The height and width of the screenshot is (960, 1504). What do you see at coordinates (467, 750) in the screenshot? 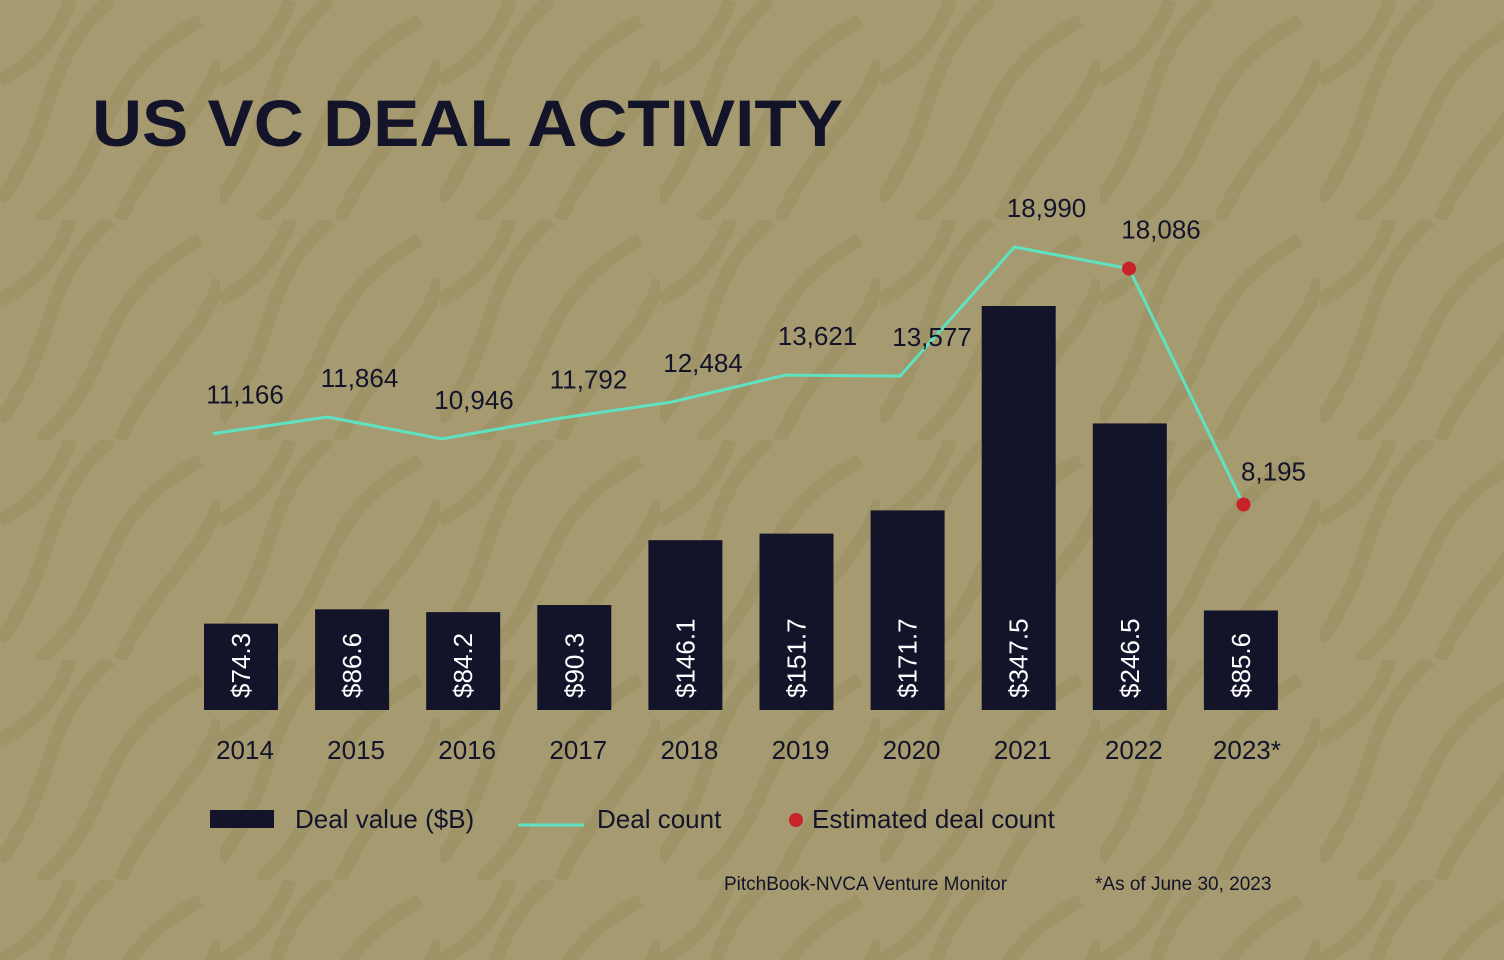
I see `x-tick-label: 2016` at bounding box center [467, 750].